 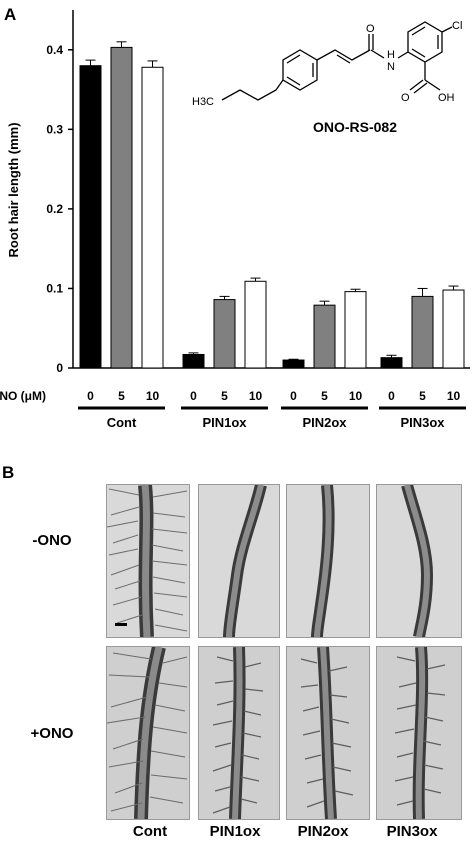 I want to click on root-cont-minus-ono, so click(x=147, y=561).